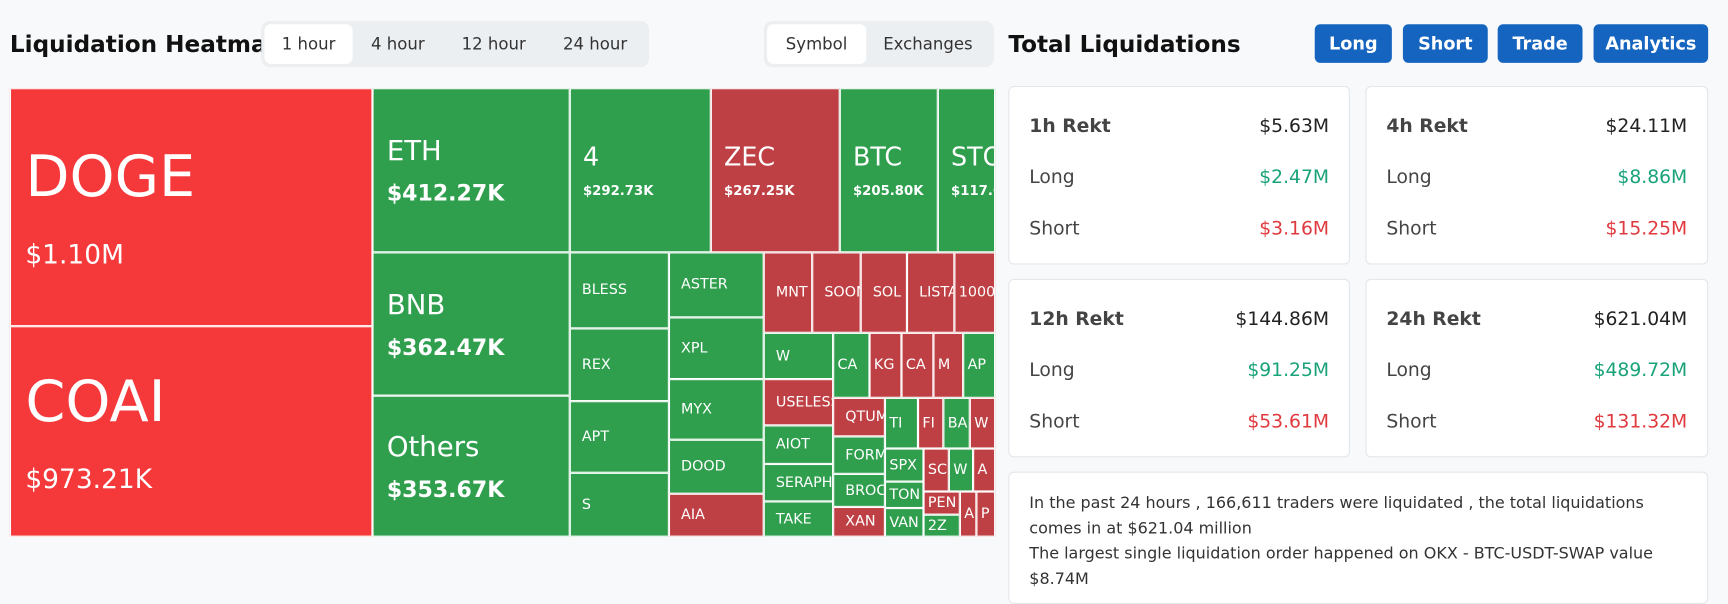  I want to click on heatmap-tile: 2Z, so click(941, 525).